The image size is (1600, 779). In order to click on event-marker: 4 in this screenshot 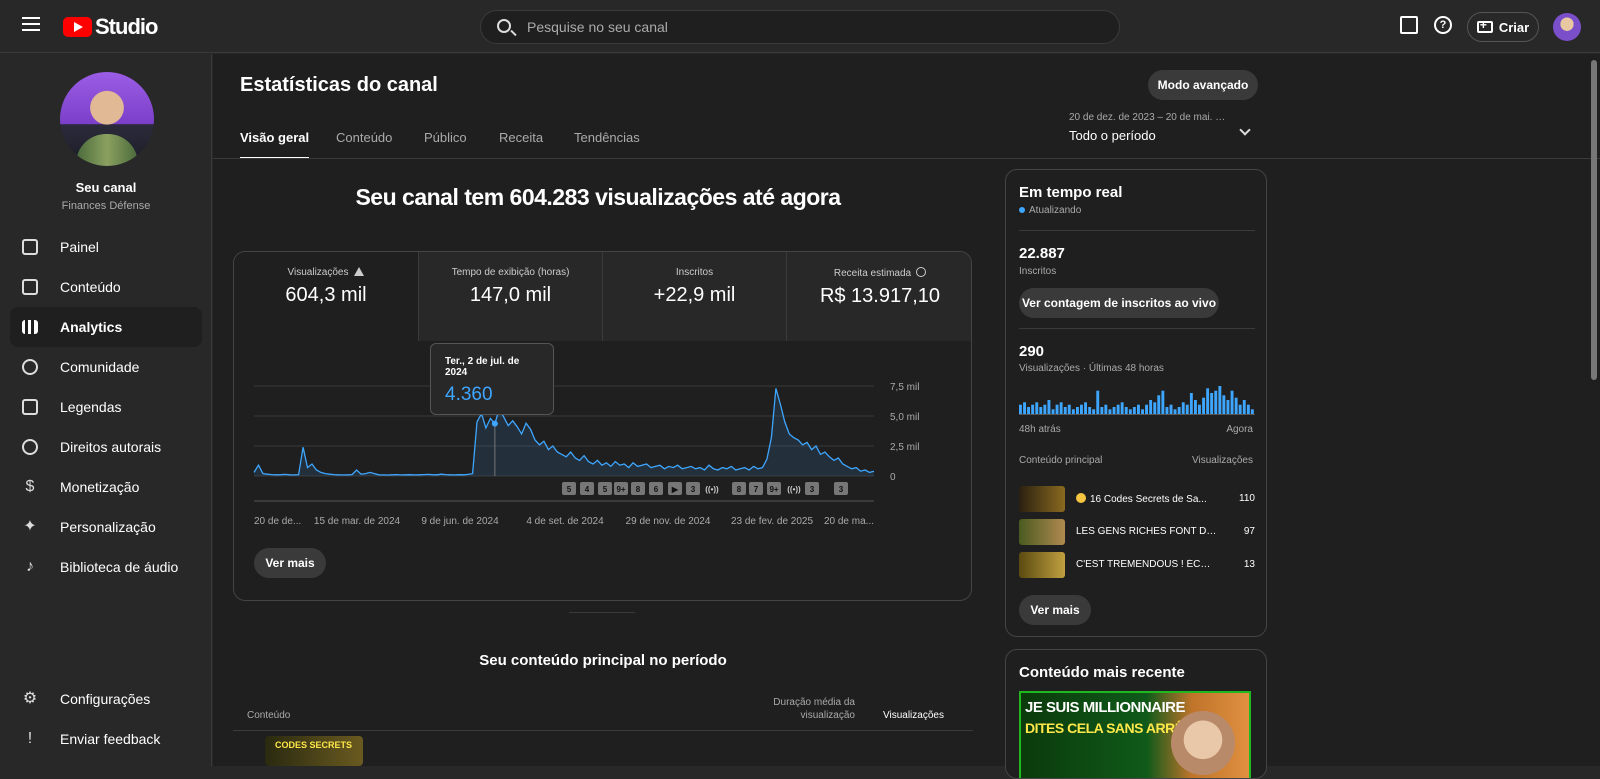, I will do `click(587, 489)`.